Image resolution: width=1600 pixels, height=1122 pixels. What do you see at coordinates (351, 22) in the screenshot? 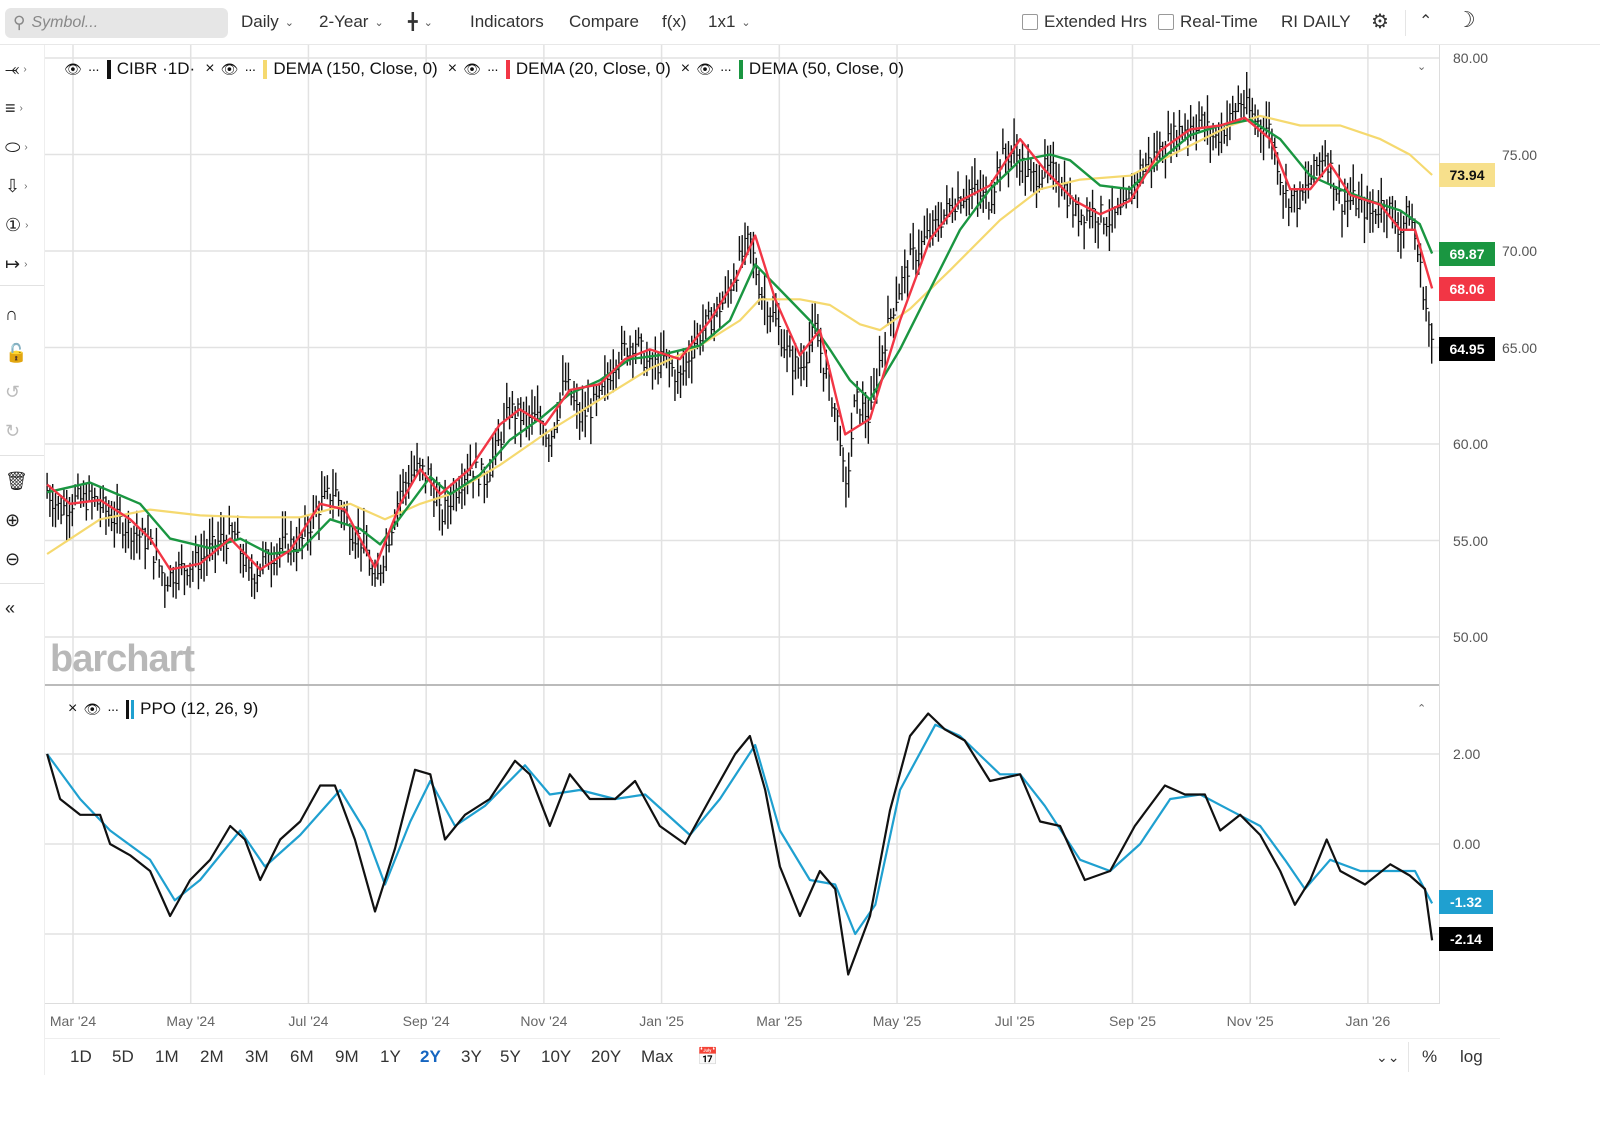
I see `period-dropdown: 2-Year ⌄` at bounding box center [351, 22].